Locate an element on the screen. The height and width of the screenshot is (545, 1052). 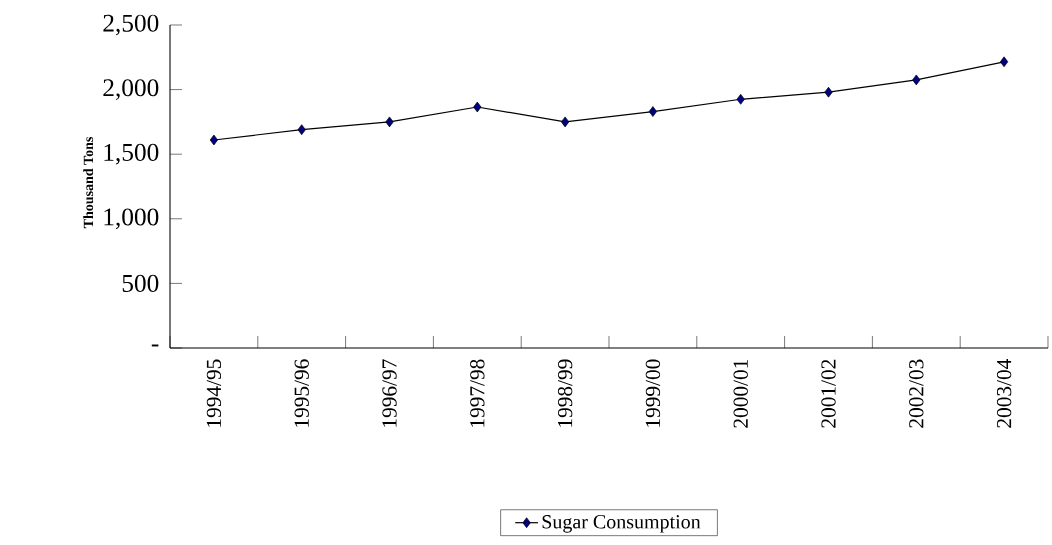
y-tick-label: 500 is located at coordinates (140, 283).